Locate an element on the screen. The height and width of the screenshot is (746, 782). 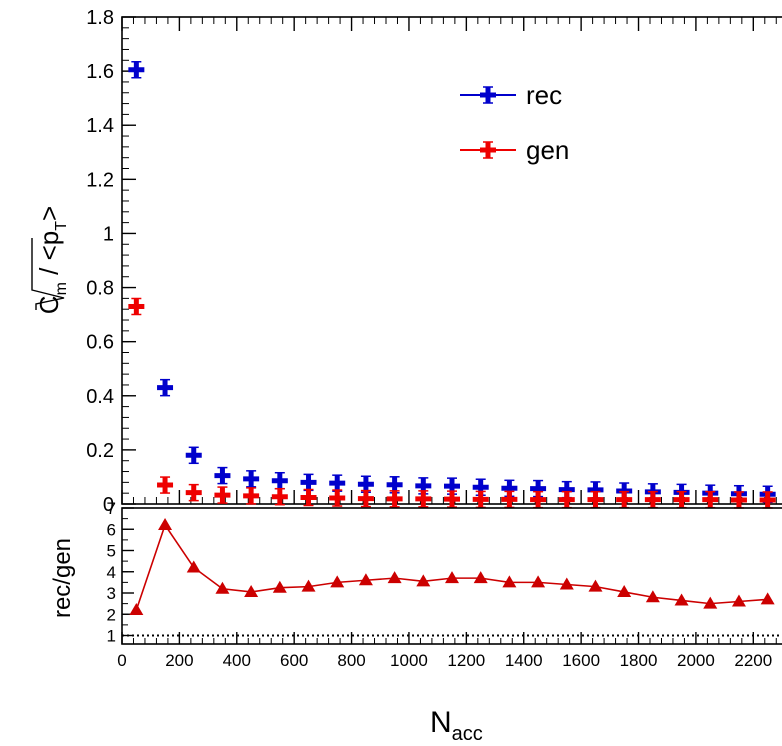
bottom-y-tick-label: 2 is located at coordinates (111, 614).